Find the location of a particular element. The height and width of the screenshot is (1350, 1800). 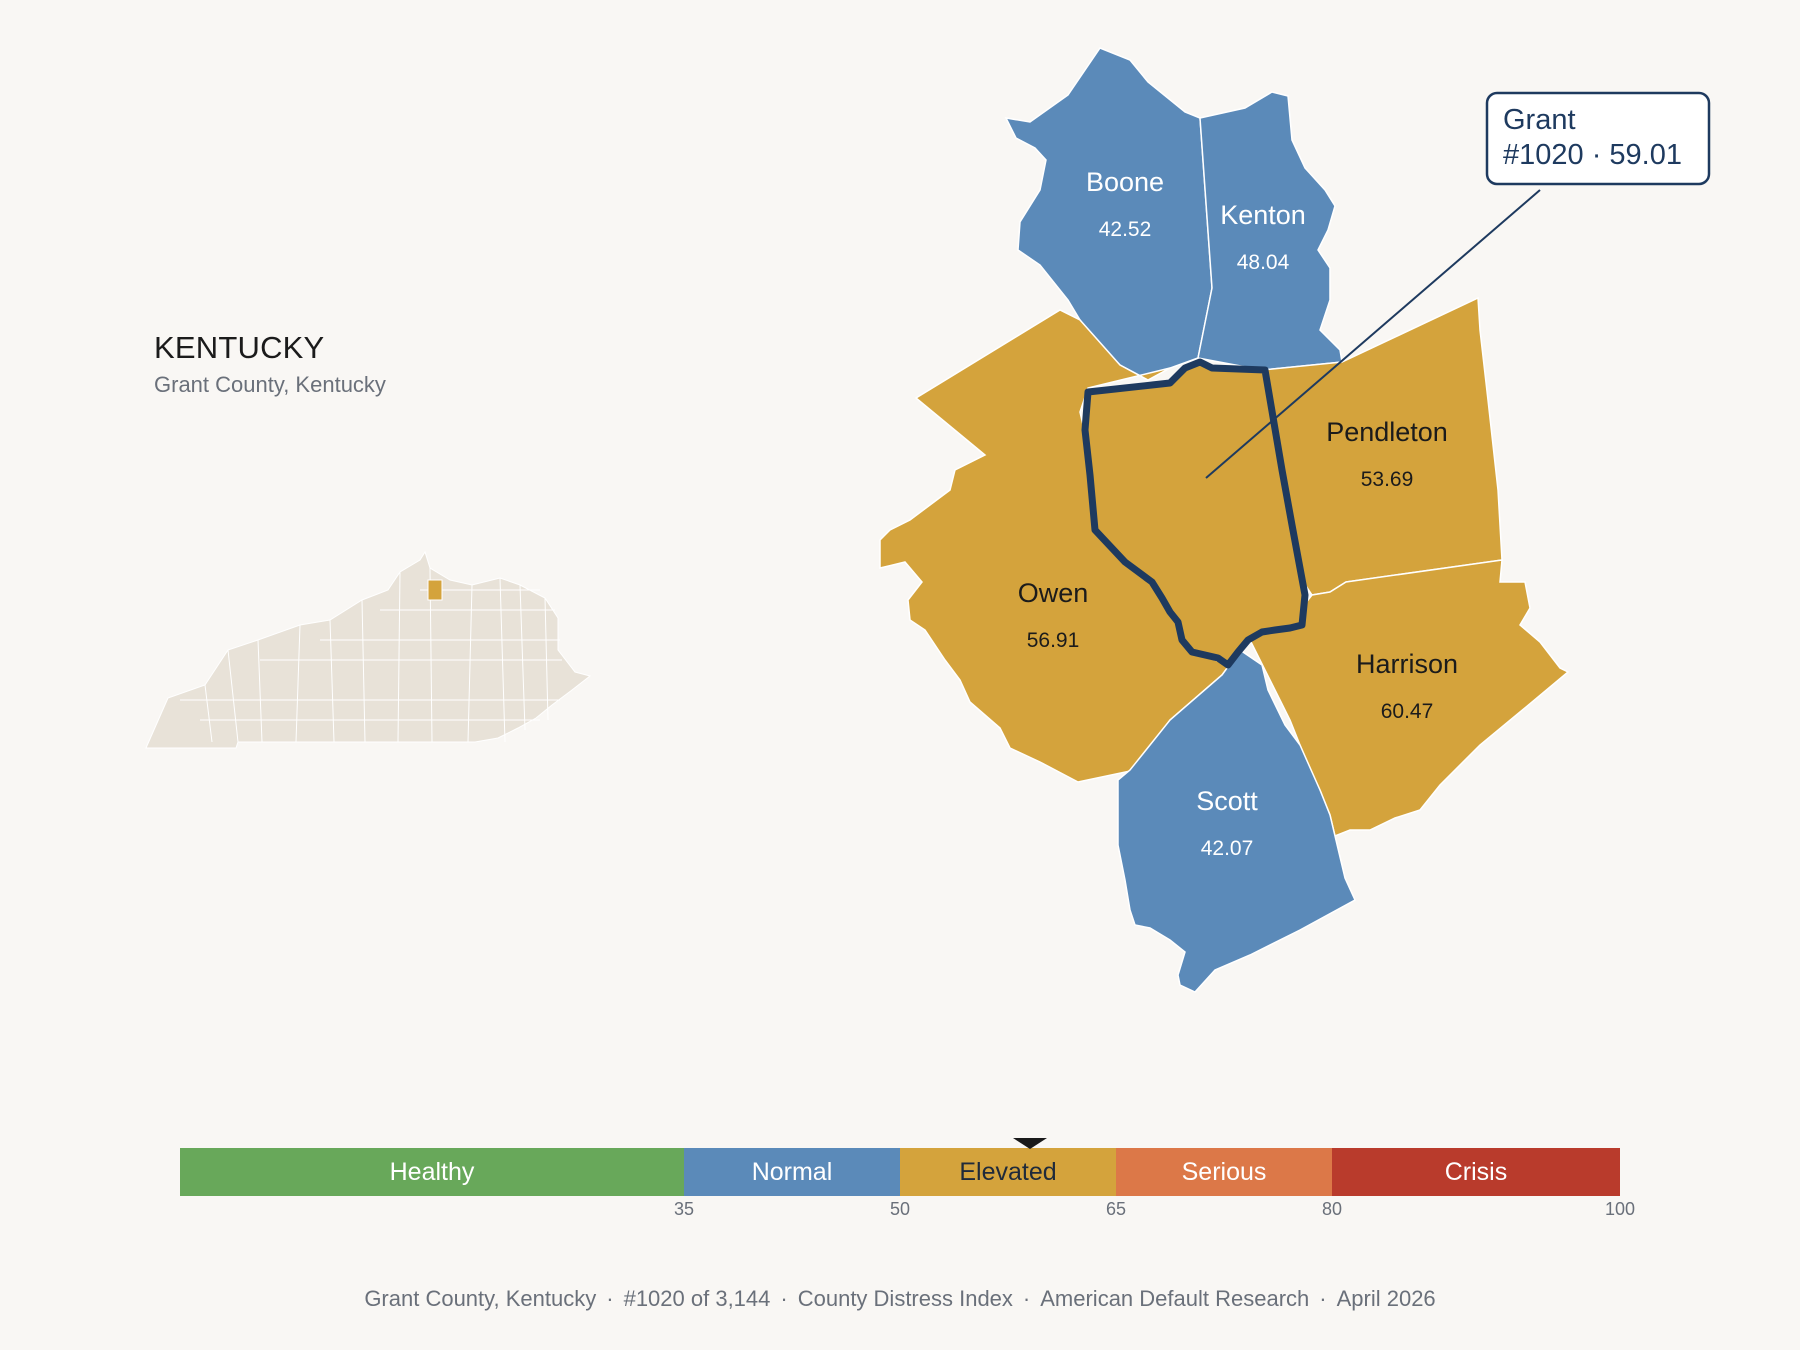

county-name-label: Scott is located at coordinates (1227, 801).